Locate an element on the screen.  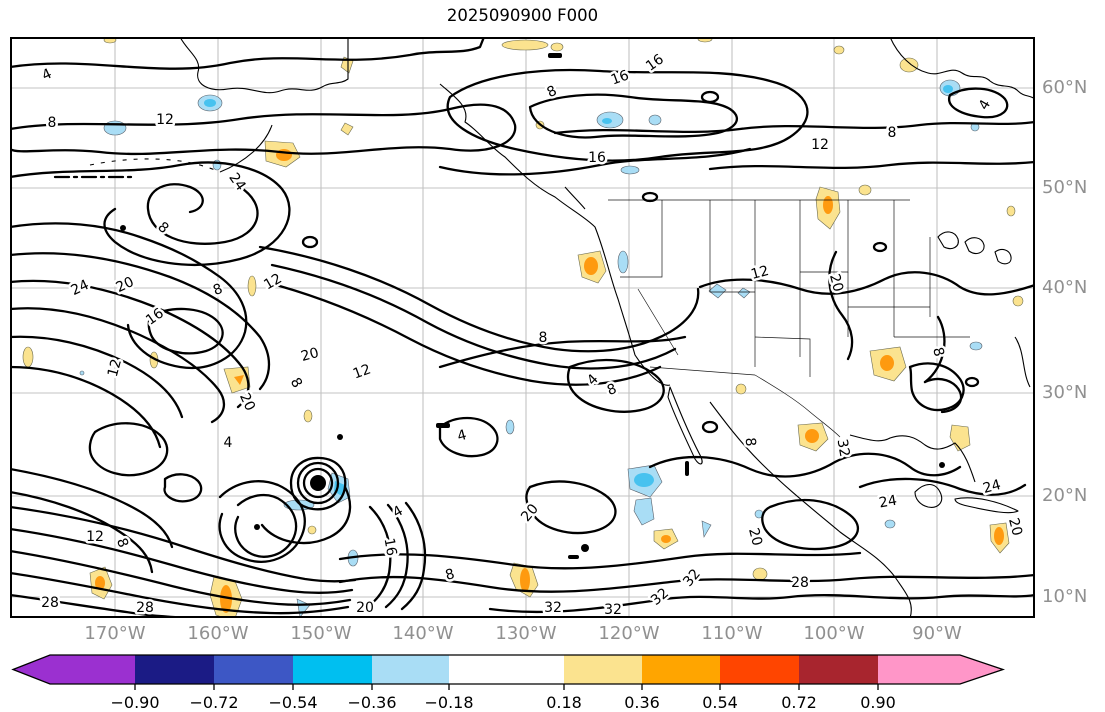
lat-tick-label: 30°N is located at coordinates (1065, 392).